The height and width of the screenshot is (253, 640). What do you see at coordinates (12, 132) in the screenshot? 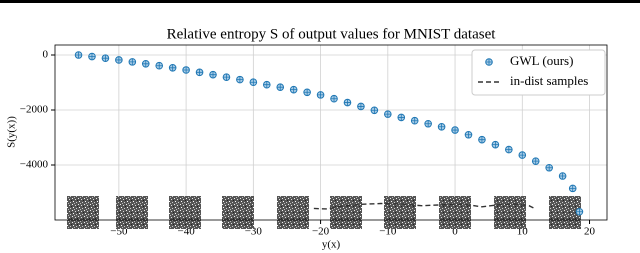
I see `y-axis-label: S(y(x))` at bounding box center [12, 132].